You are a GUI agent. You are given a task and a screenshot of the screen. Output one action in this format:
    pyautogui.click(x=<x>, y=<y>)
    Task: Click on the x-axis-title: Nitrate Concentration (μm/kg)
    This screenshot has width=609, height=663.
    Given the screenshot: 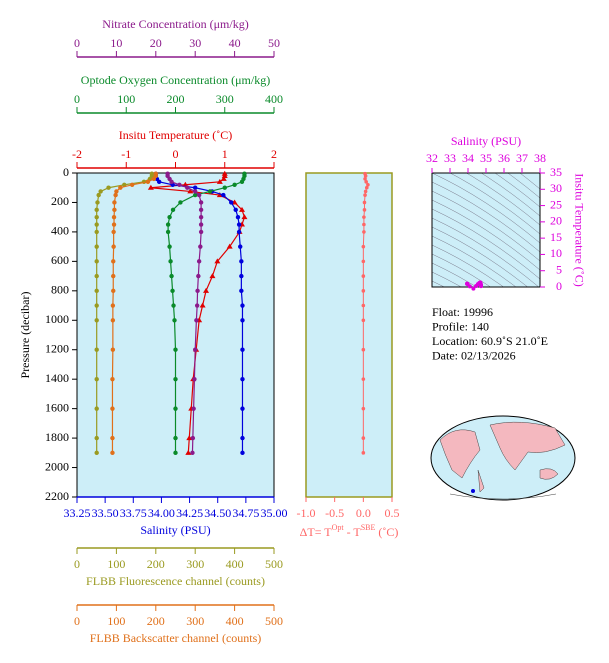 What is the action you would take?
    pyautogui.click(x=175, y=24)
    